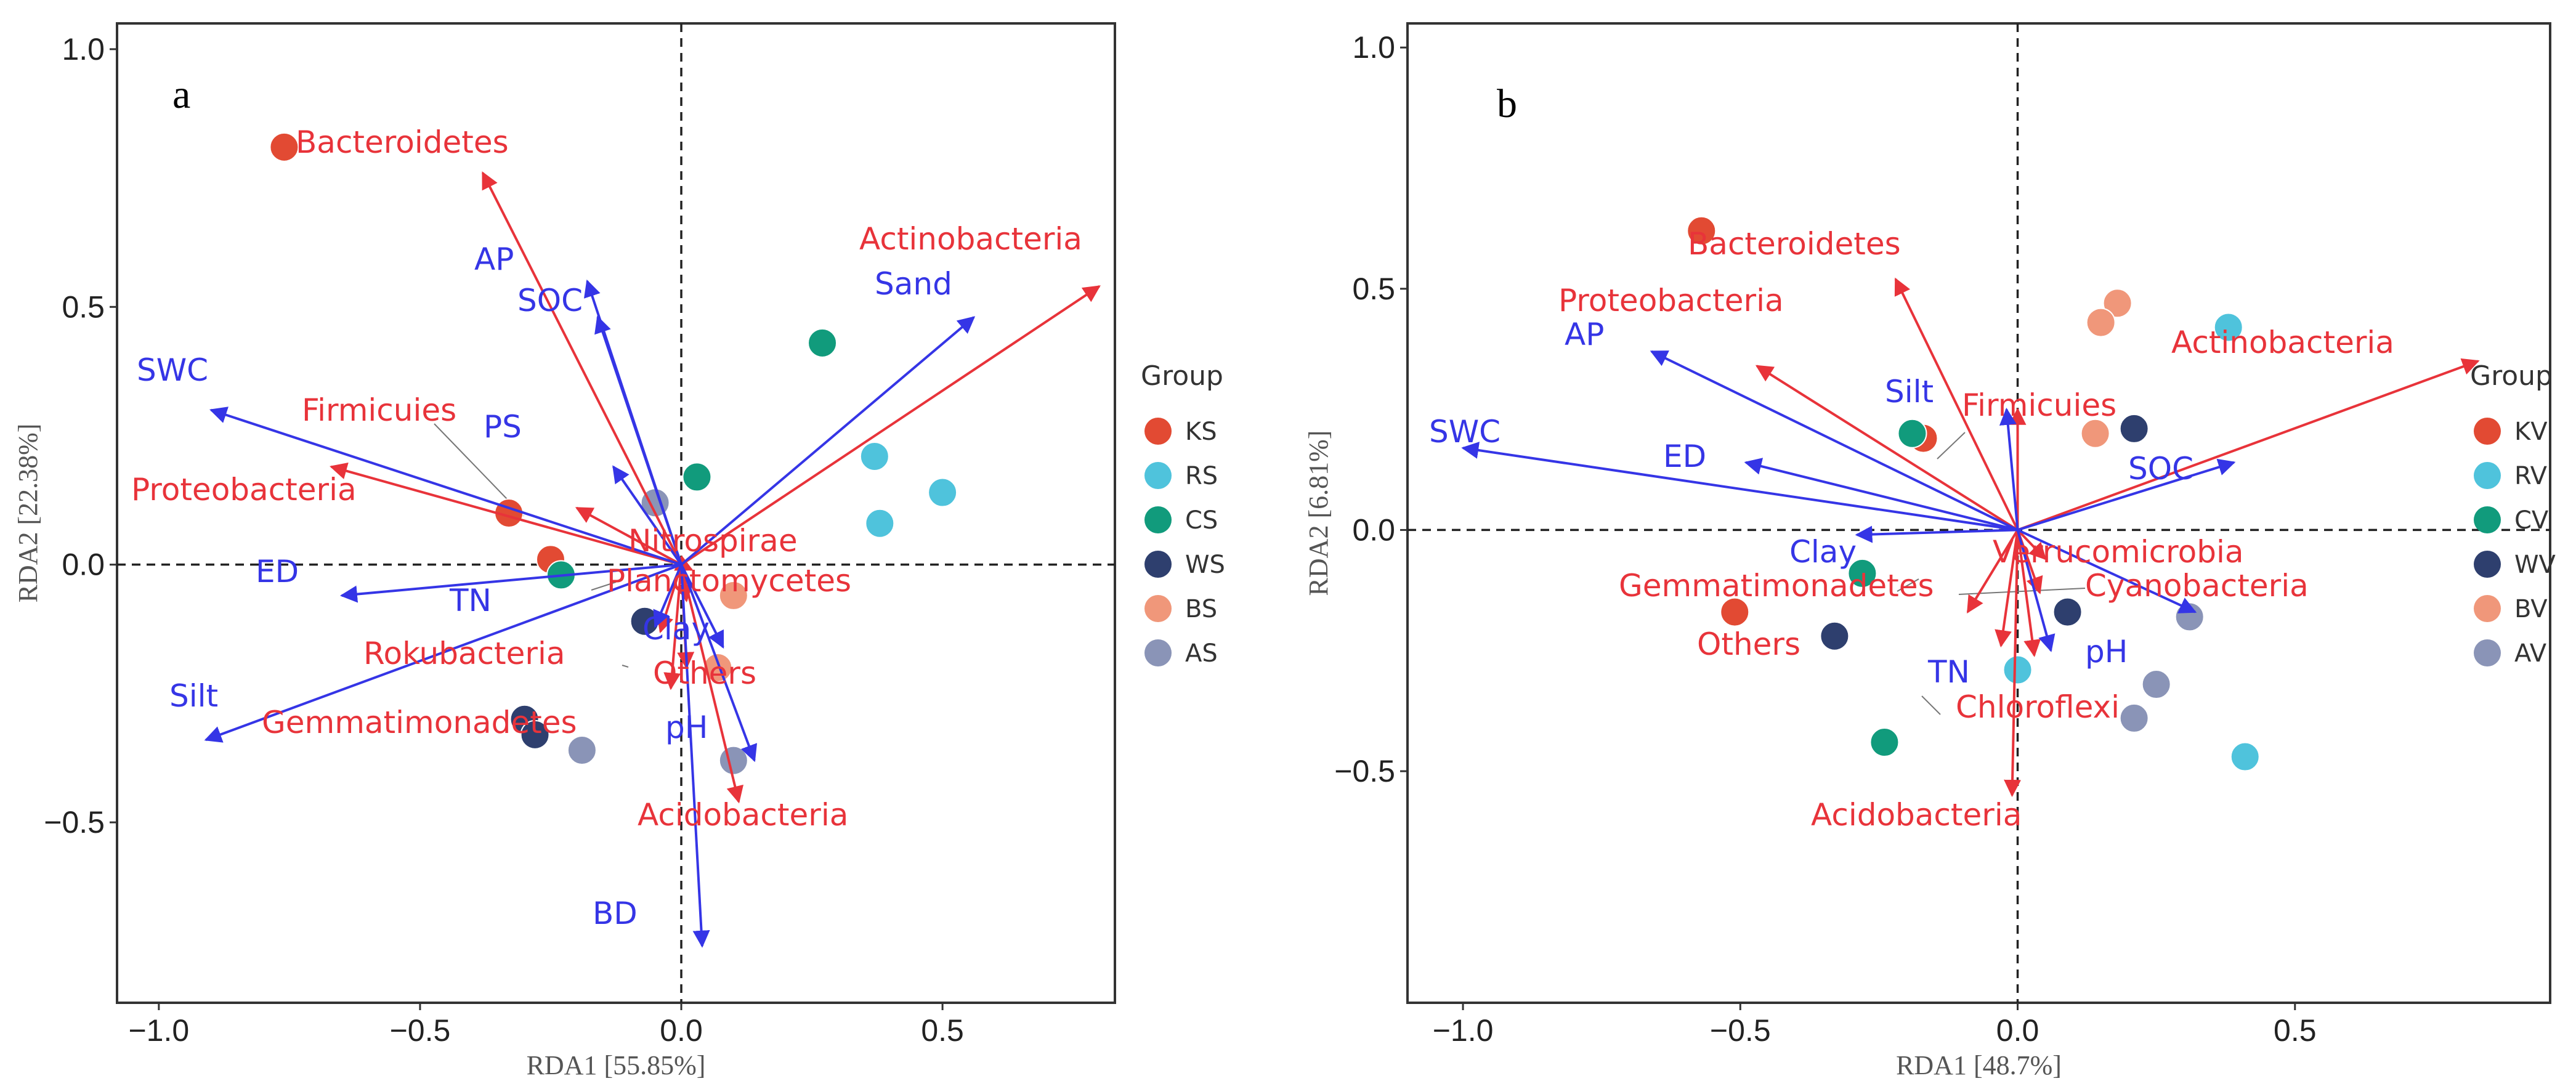  Describe the element at coordinates (2118, 552) in the screenshot. I see `species-label-verrucomicrobia: Verrucomicrobia` at that location.